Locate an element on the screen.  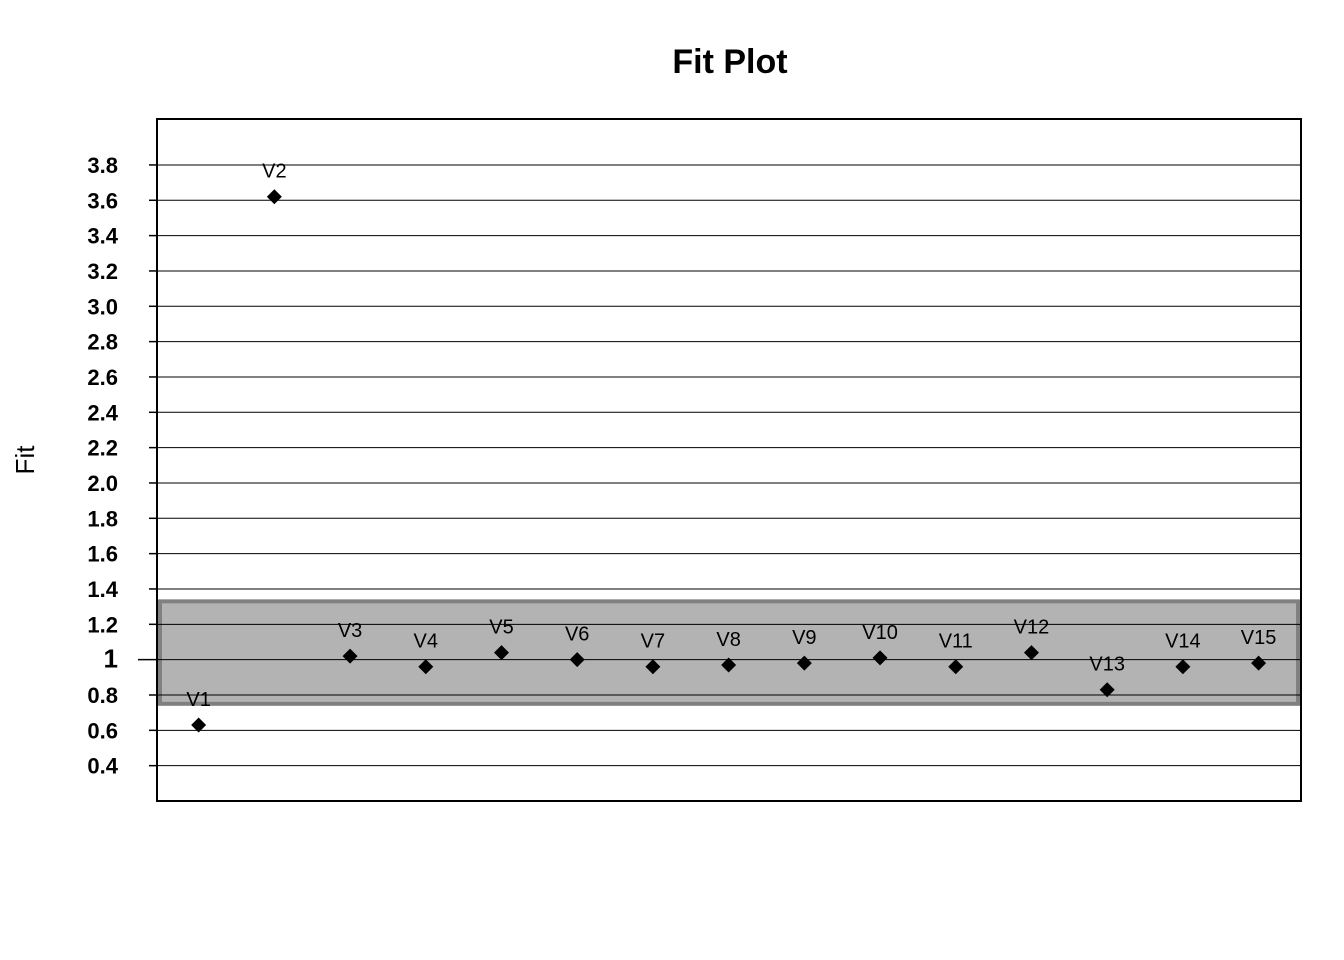
data-point-v3 is located at coordinates (350, 656).